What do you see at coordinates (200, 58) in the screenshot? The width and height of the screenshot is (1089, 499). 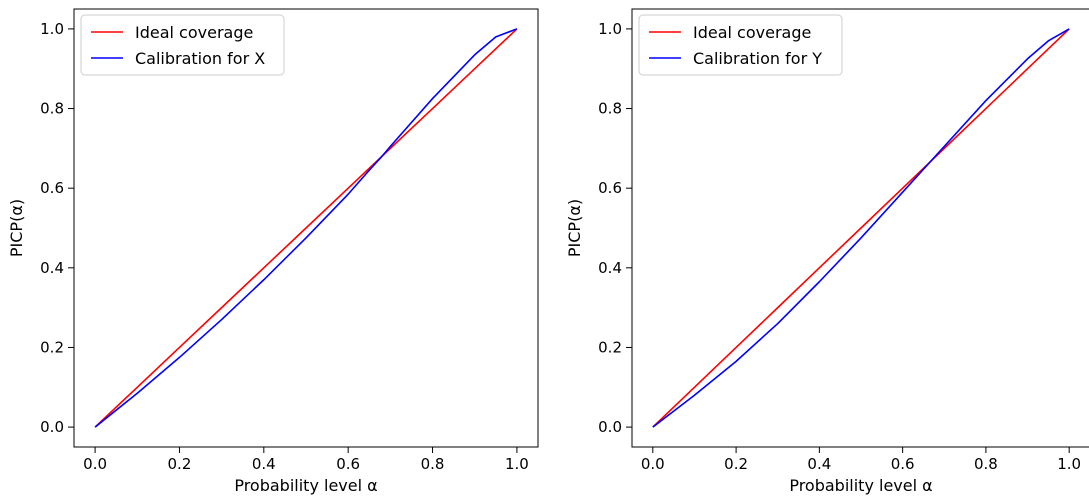 I see `legend-label: Calibration for X` at bounding box center [200, 58].